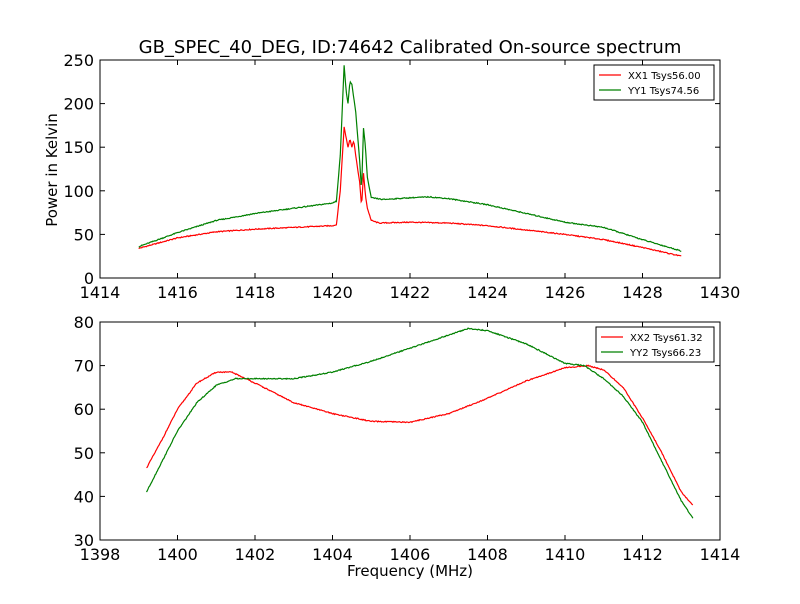 The image size is (800, 604). What do you see at coordinates (78, 191) in the screenshot?
I see `y-tick-label: 100` at bounding box center [78, 191].